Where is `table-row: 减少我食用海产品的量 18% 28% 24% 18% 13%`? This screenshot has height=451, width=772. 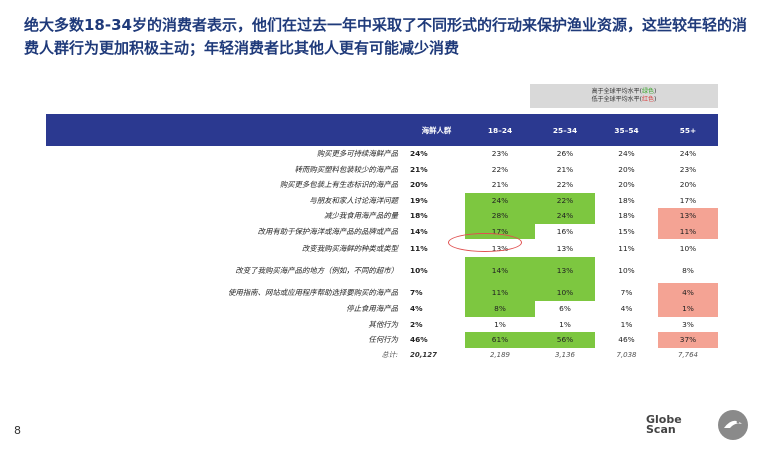
table-row: 减少我食用海产品的量 18% 28% 24% 18% 13% is located at coordinates (382, 216).